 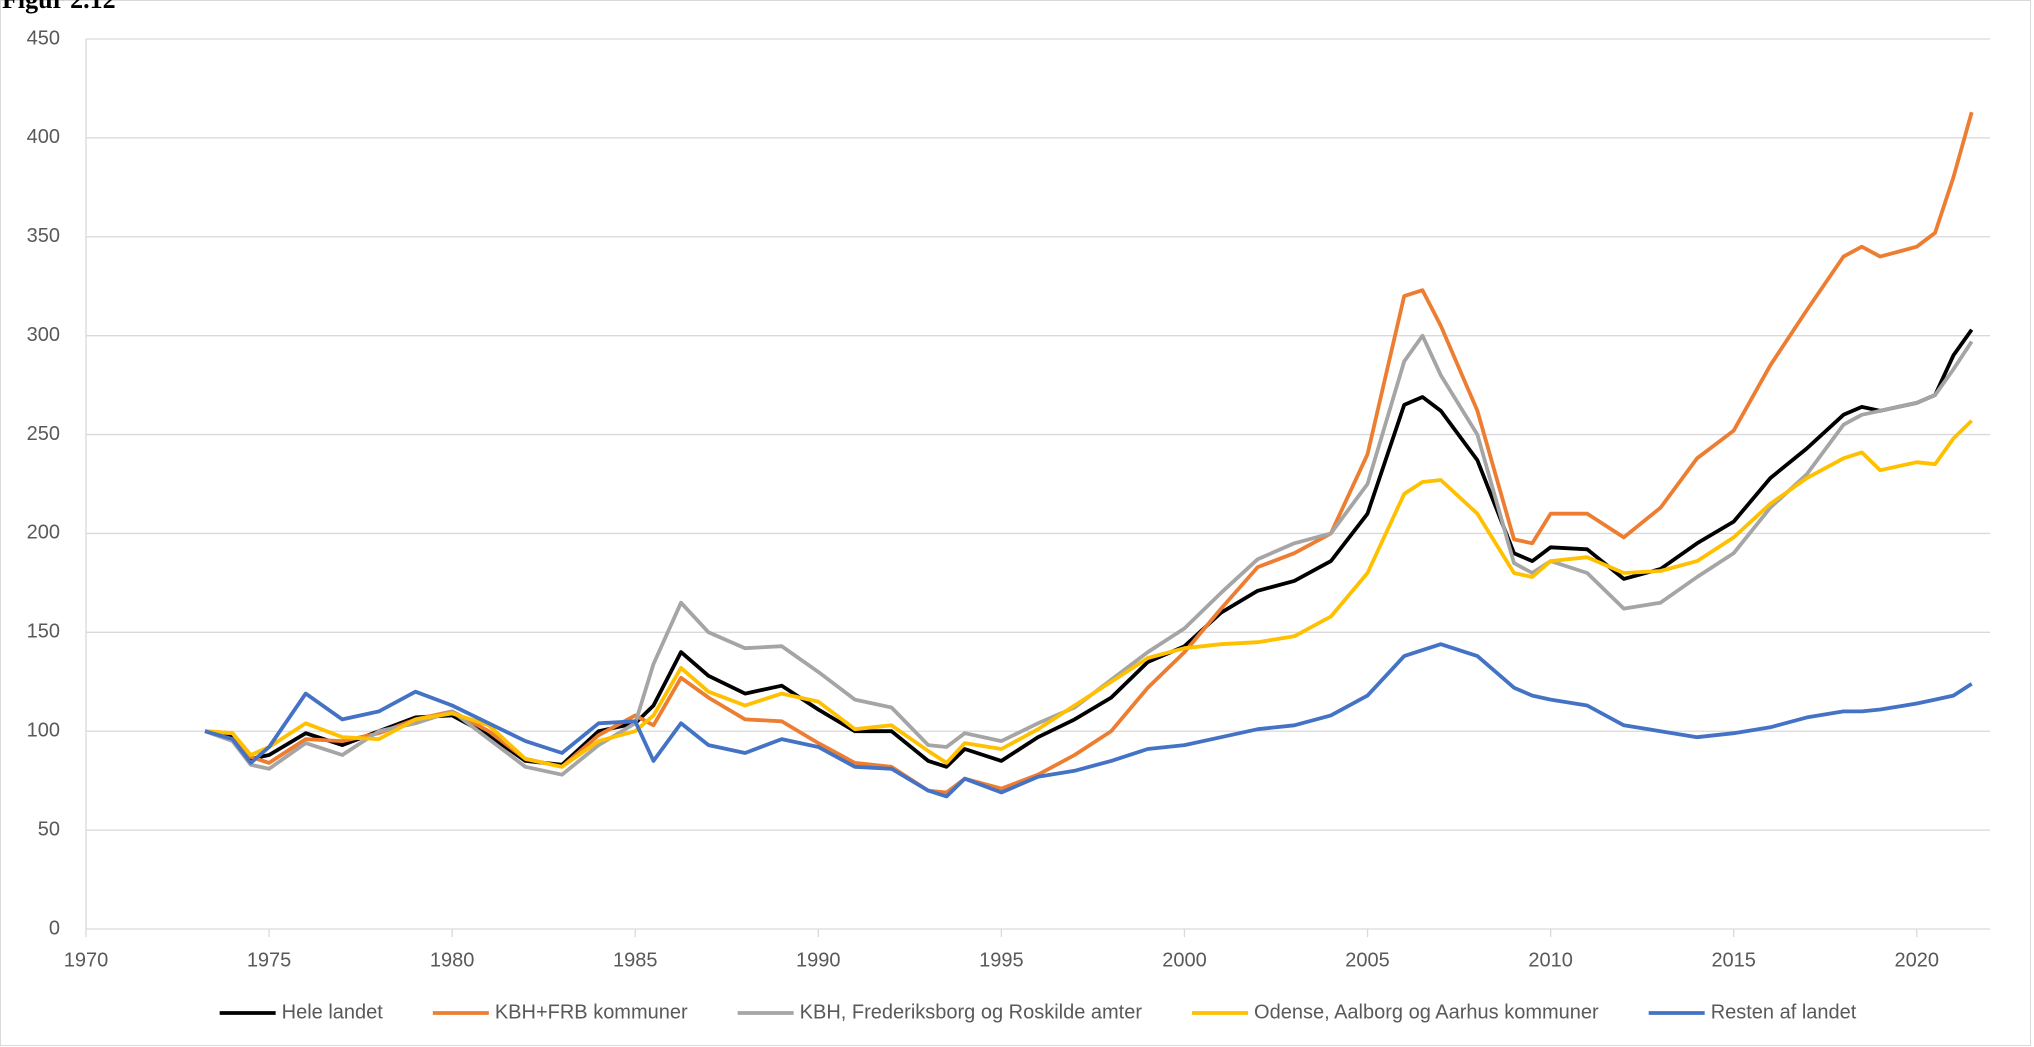 What do you see at coordinates (591, 1012) in the screenshot?
I see `legend-label: KBH+FRB kommuner` at bounding box center [591, 1012].